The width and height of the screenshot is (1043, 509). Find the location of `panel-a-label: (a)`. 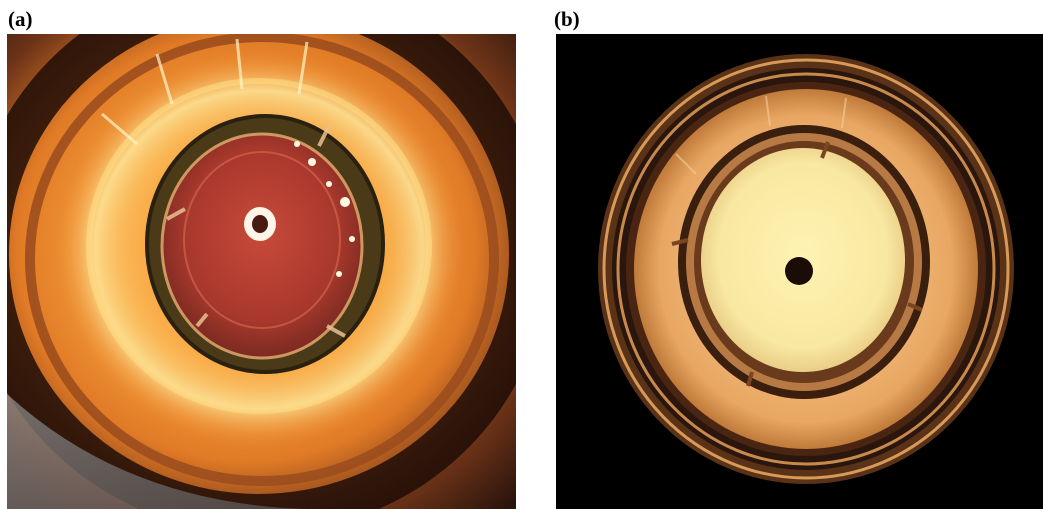

panel-a-label: (a) is located at coordinates (20, 19).